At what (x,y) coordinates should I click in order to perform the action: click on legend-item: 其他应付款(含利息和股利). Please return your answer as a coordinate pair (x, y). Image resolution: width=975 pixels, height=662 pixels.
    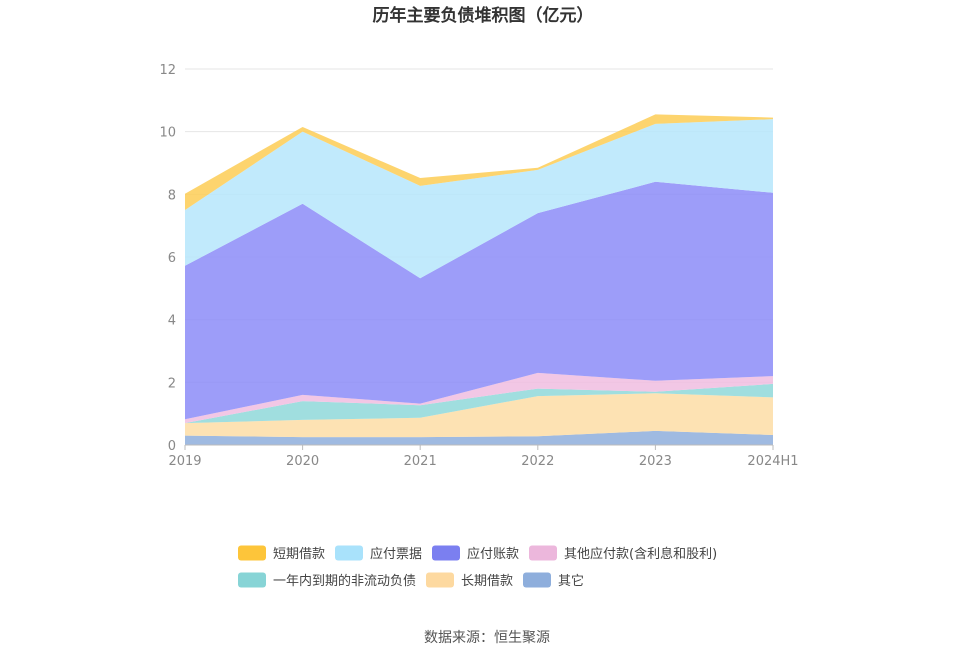
    Looking at the image, I should click on (623, 554).